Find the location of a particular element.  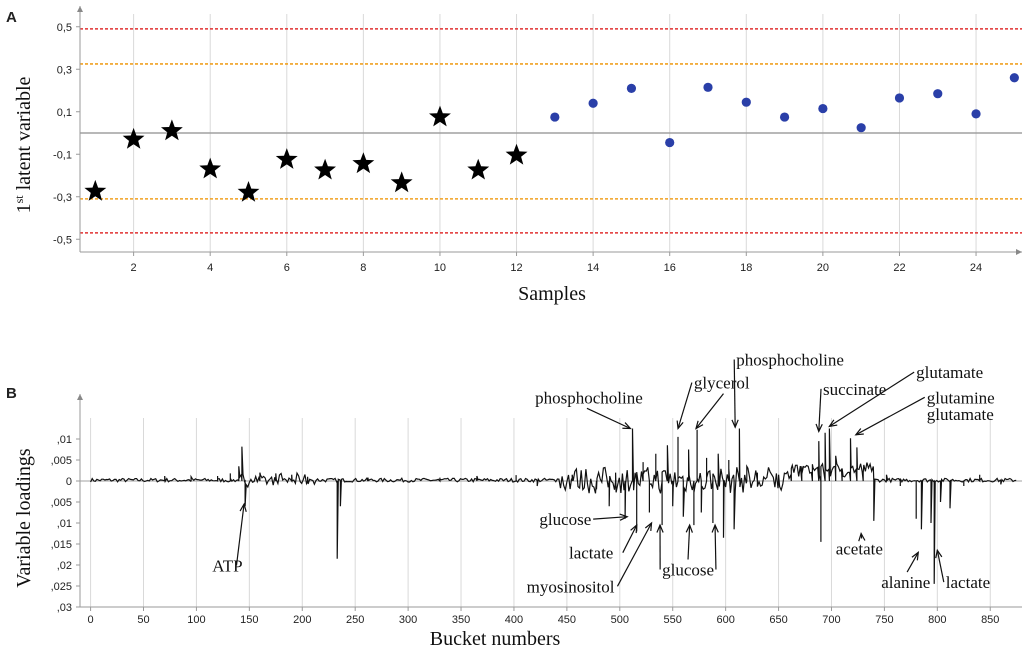

x-tick-label: 250 is located at coordinates (355, 620).